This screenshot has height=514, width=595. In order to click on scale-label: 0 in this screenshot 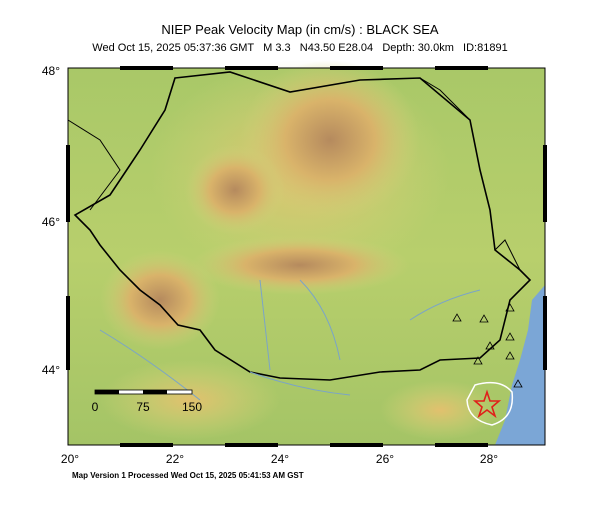, I will do `click(95, 407)`.